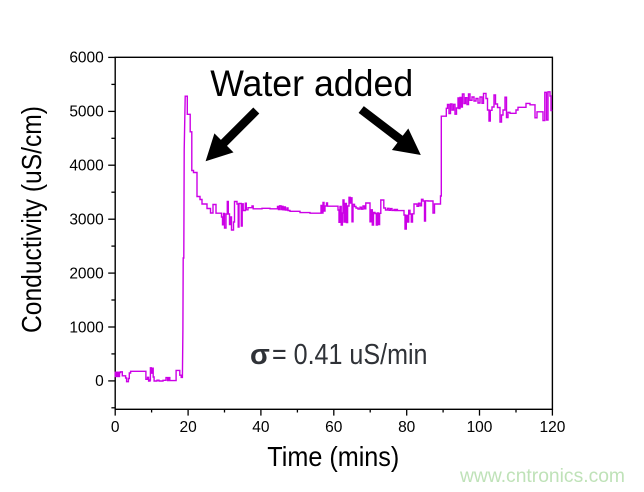 The height and width of the screenshot is (492, 644). I want to click on svg-text: = 0.41 uS/min, so click(350, 355).